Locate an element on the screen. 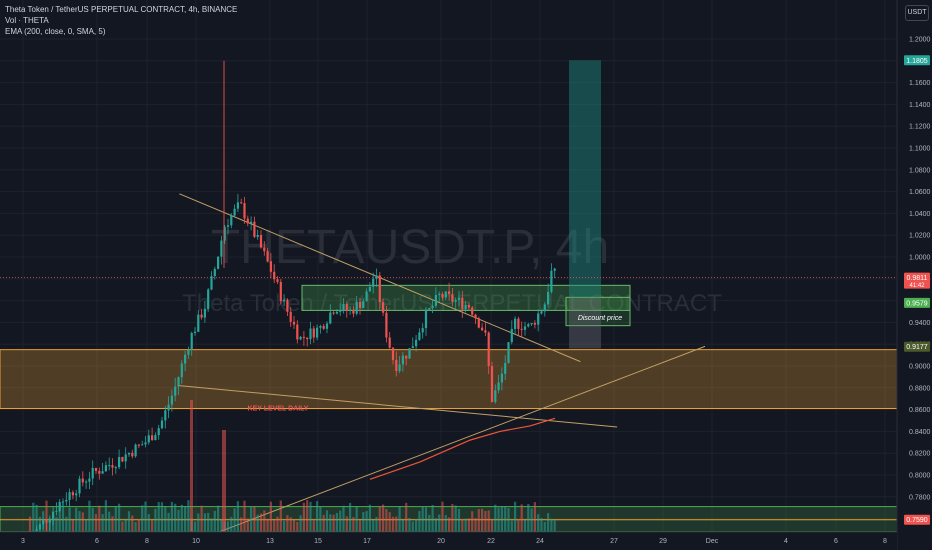 This screenshot has width=932, height=550. legend-ema: EMA (200, close, 0, SMA, 5) is located at coordinates (55, 31).